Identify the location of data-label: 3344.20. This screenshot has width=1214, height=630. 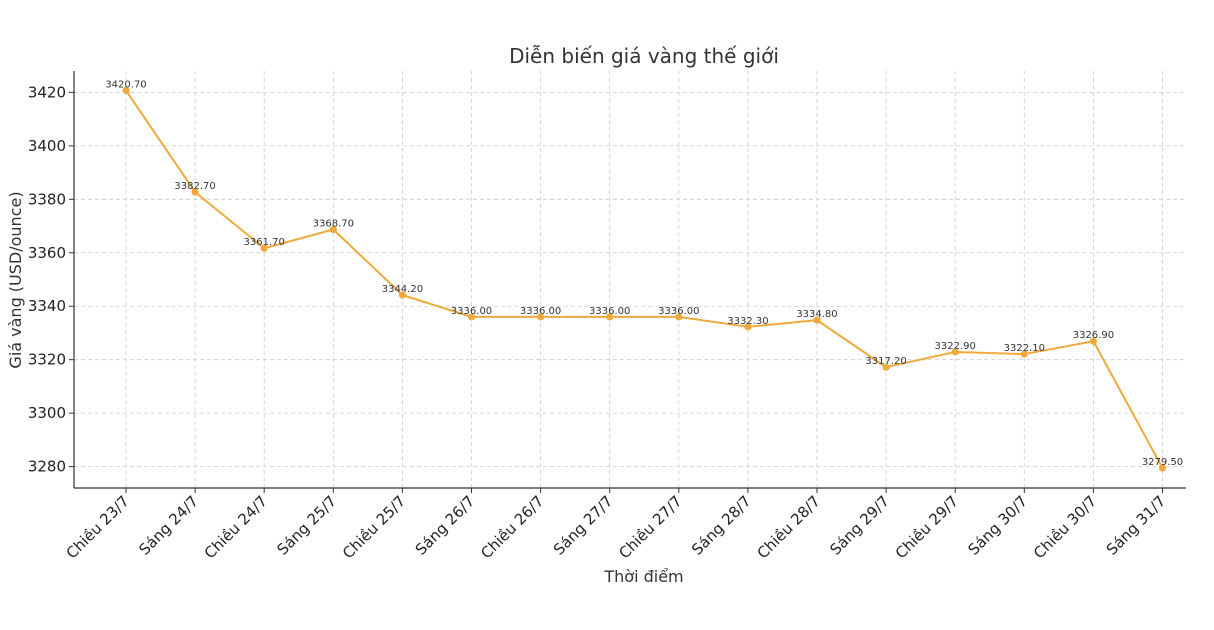
(402, 289).